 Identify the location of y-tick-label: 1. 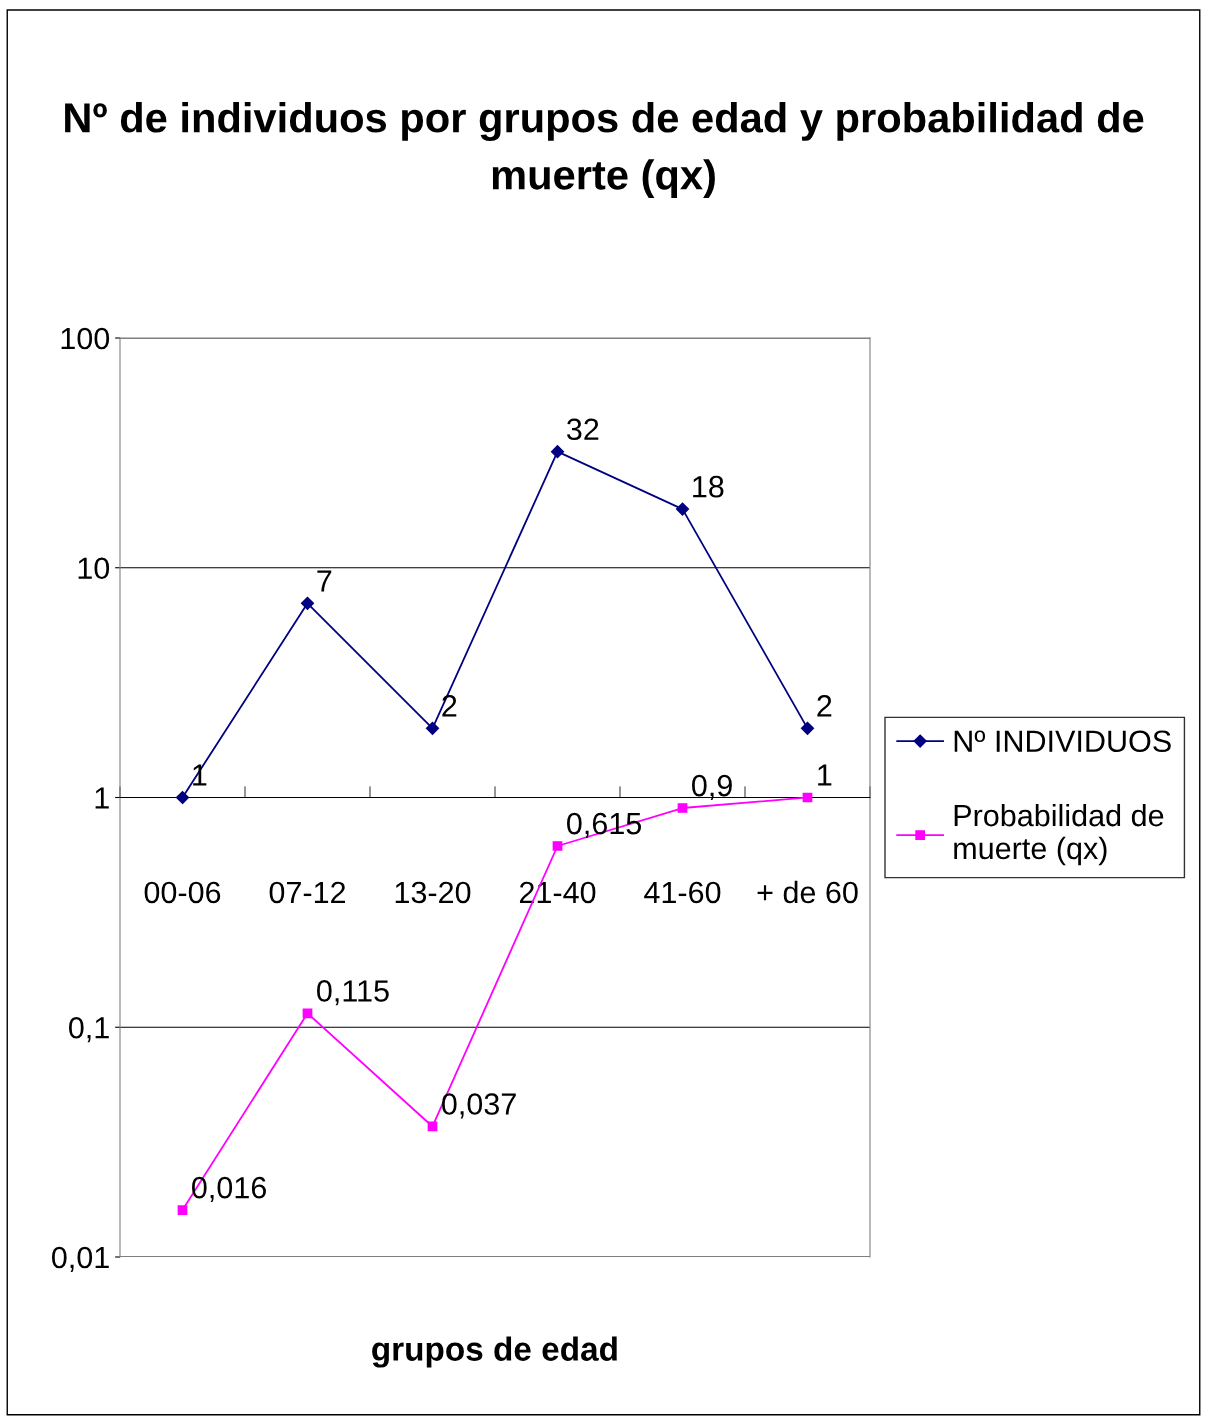
(102, 798).